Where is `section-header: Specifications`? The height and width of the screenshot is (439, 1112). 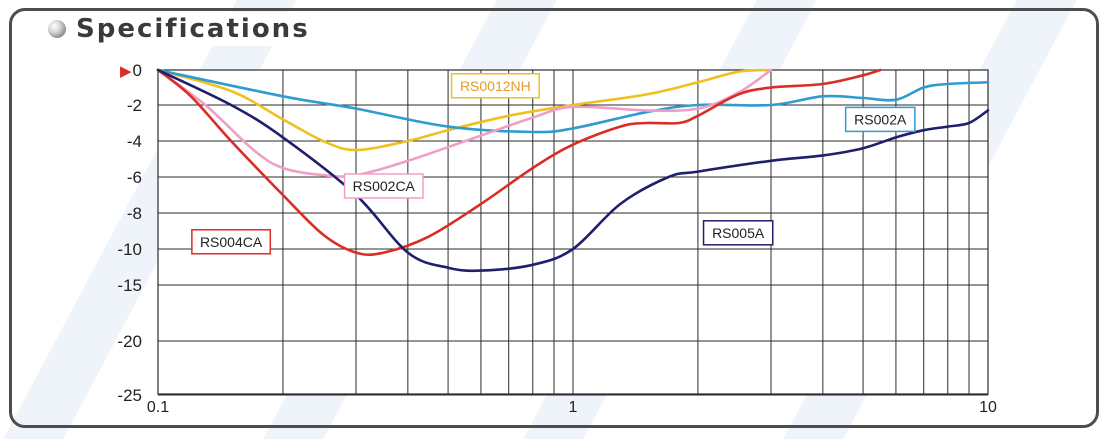 section-header: Specifications is located at coordinates (181, 29).